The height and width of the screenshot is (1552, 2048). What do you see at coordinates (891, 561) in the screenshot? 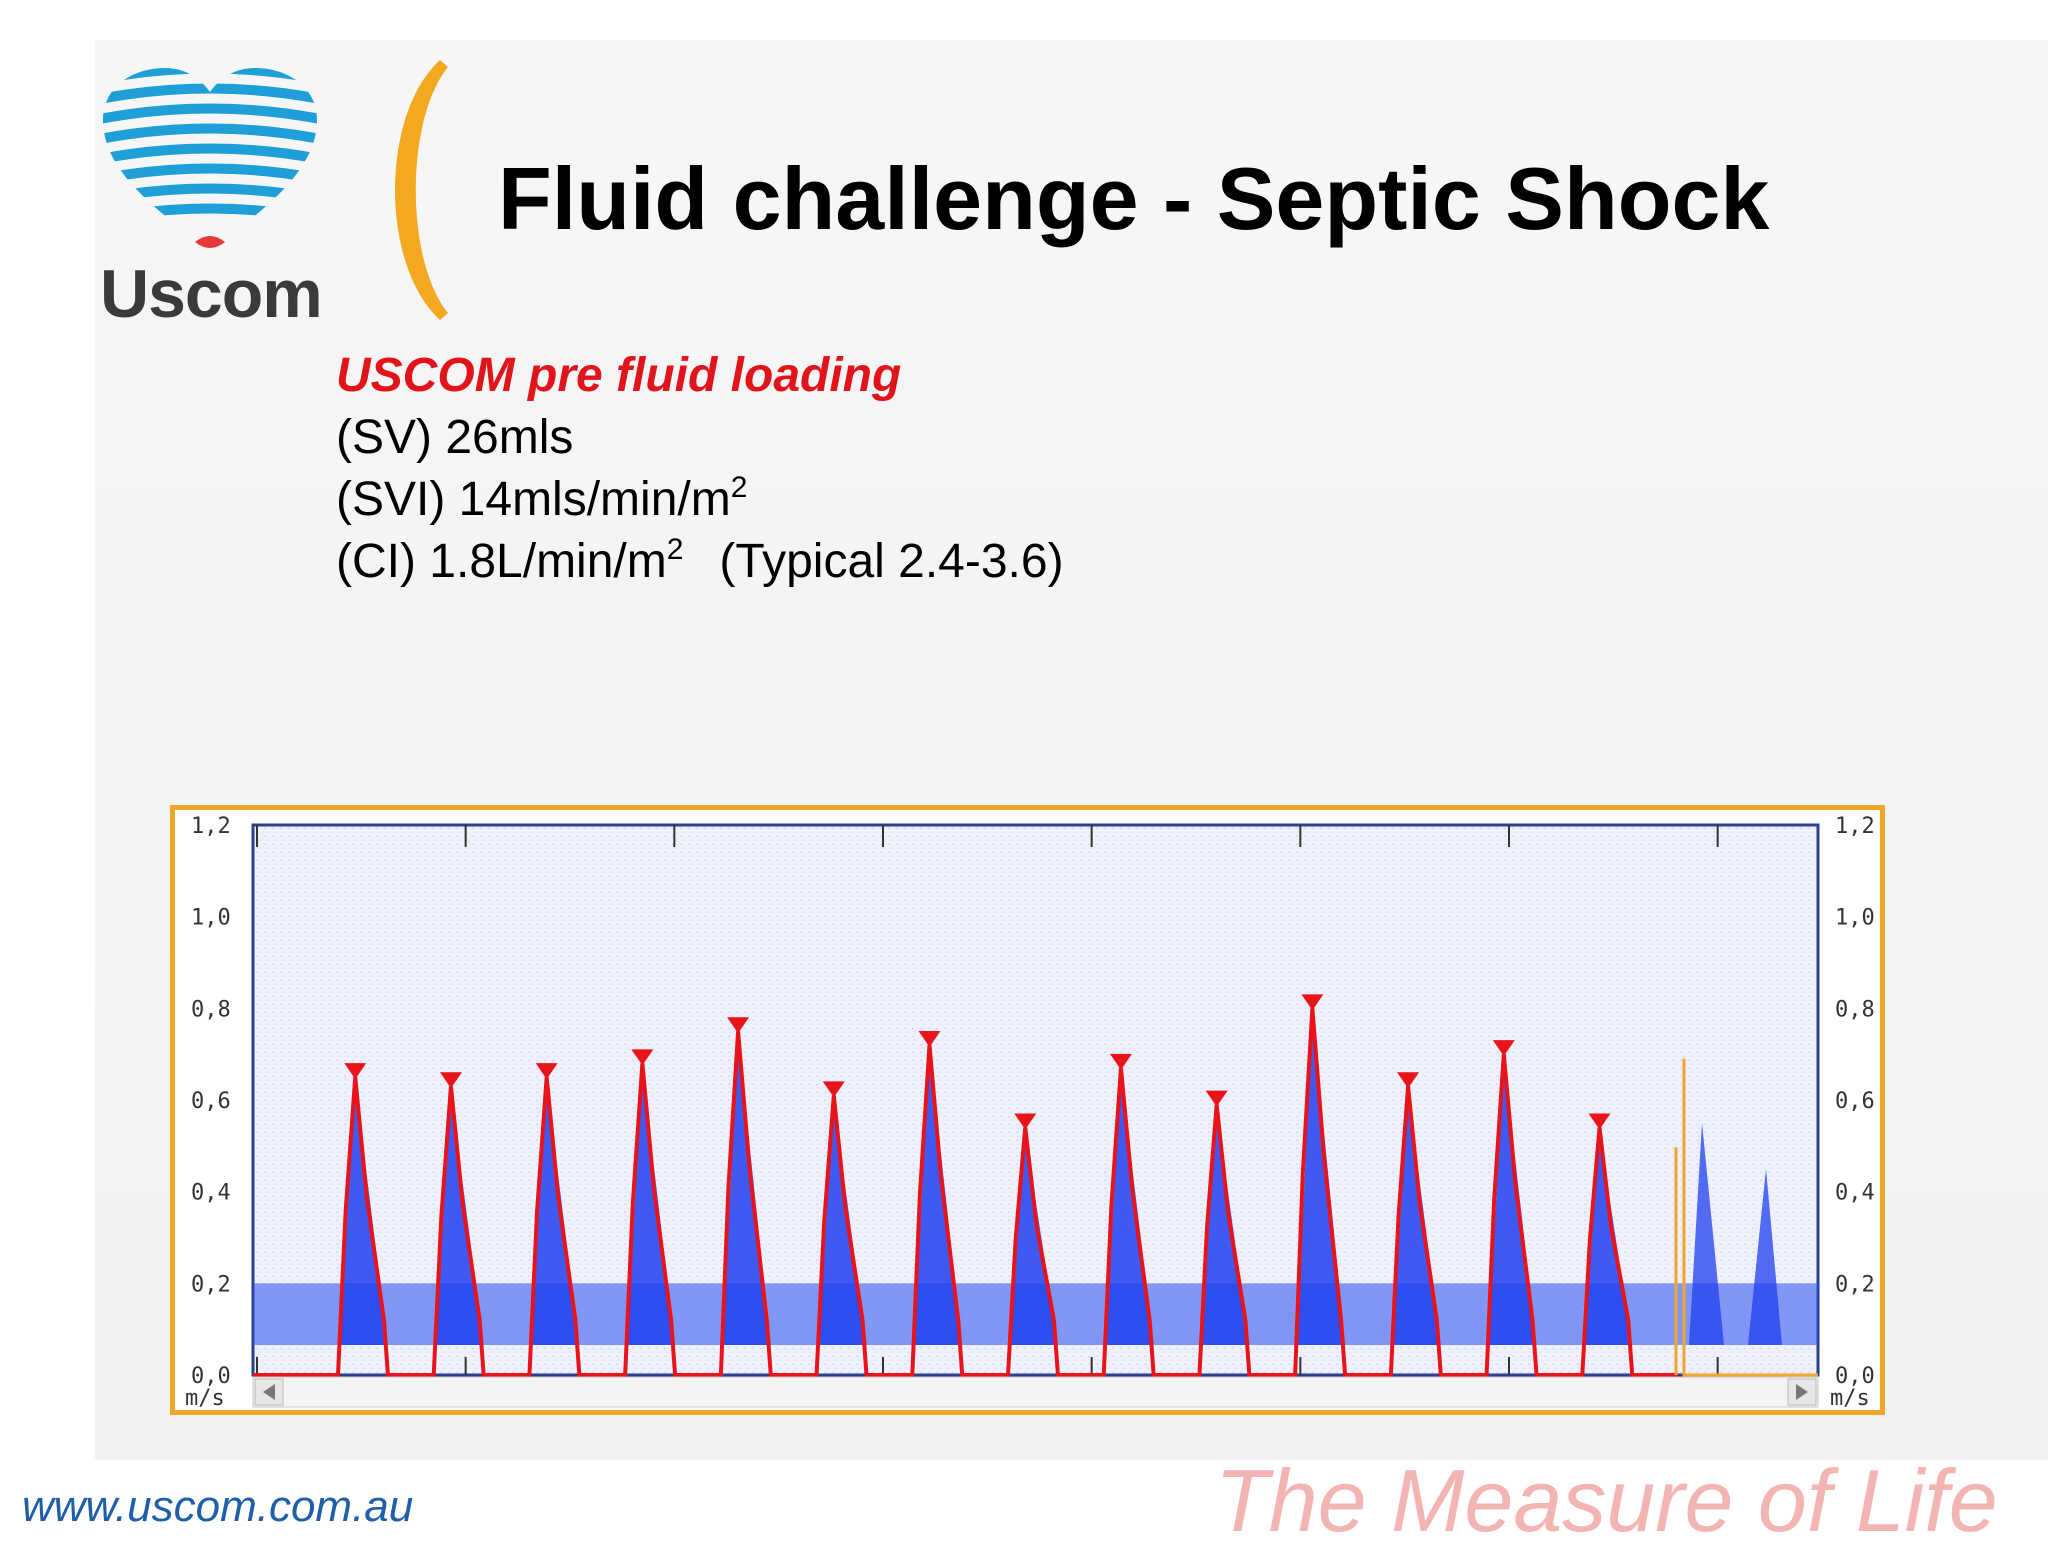
I see `stat-ci-typical: (Typical 2.4-3.6)` at bounding box center [891, 561].